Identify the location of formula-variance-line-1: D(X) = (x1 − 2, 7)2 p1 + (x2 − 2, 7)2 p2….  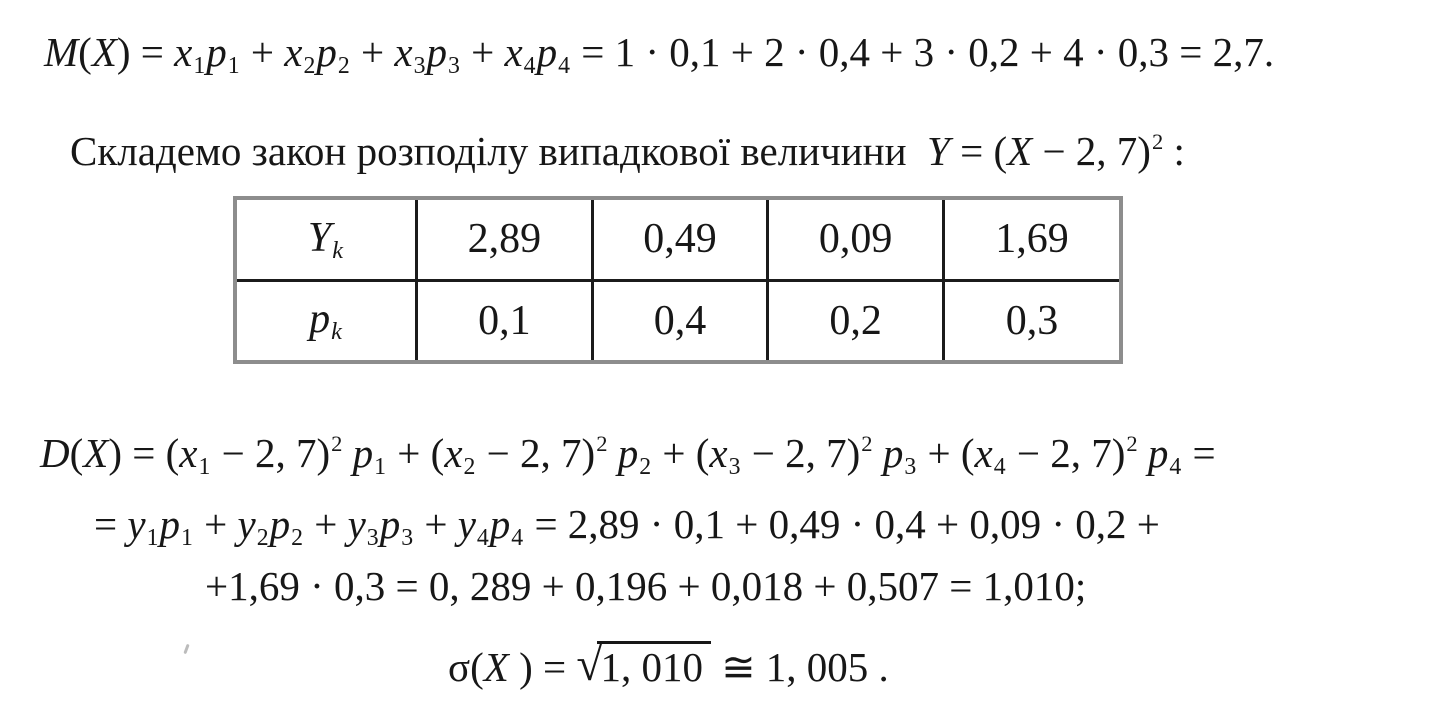
(628, 455).